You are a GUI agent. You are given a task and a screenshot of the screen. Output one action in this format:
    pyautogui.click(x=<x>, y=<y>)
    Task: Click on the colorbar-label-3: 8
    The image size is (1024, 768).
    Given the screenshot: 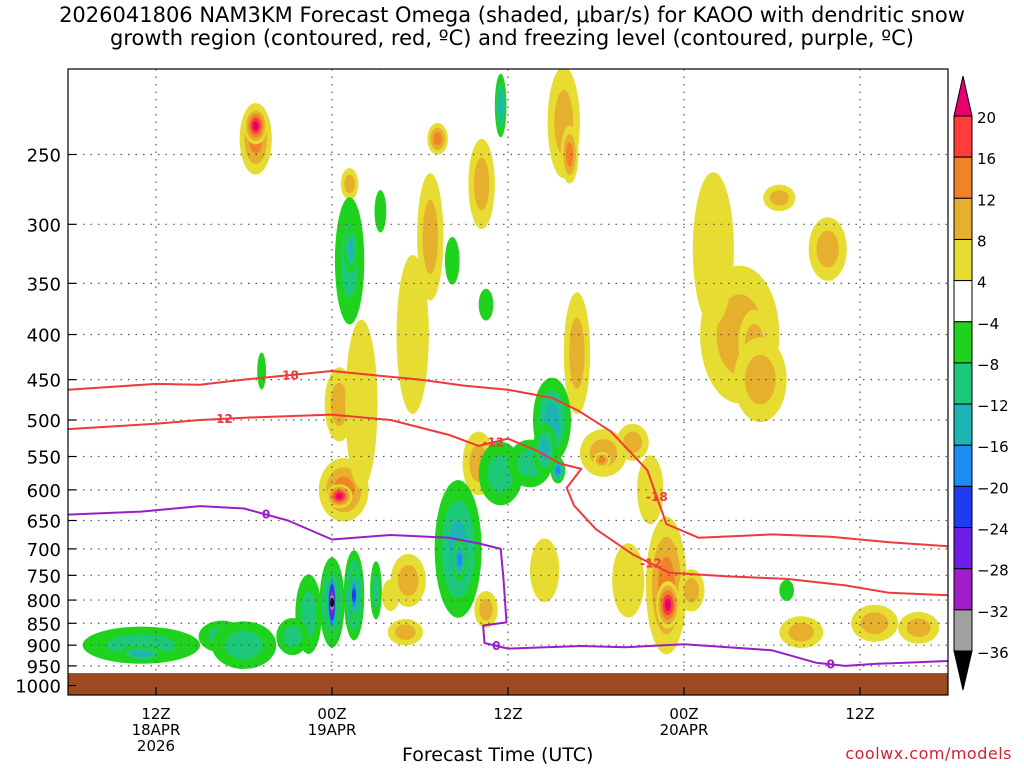 What is the action you would take?
    pyautogui.click(x=982, y=241)
    